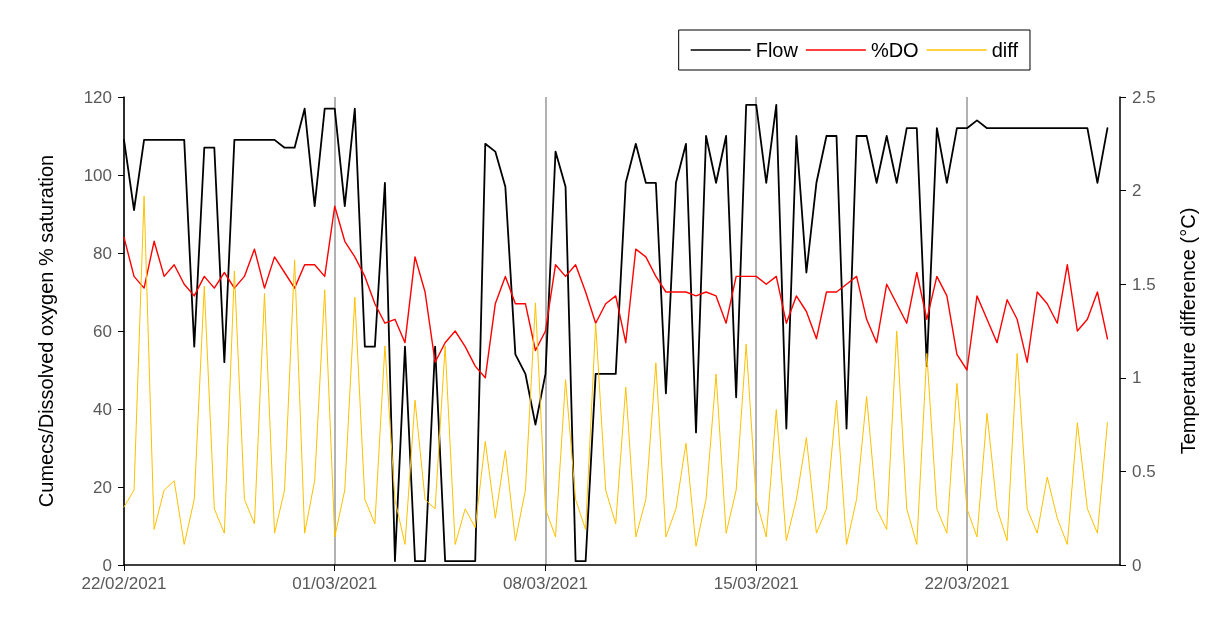  I want to click on y-axis-title: Cumecs/Dissolved oxygen % saturation, so click(46, 331).